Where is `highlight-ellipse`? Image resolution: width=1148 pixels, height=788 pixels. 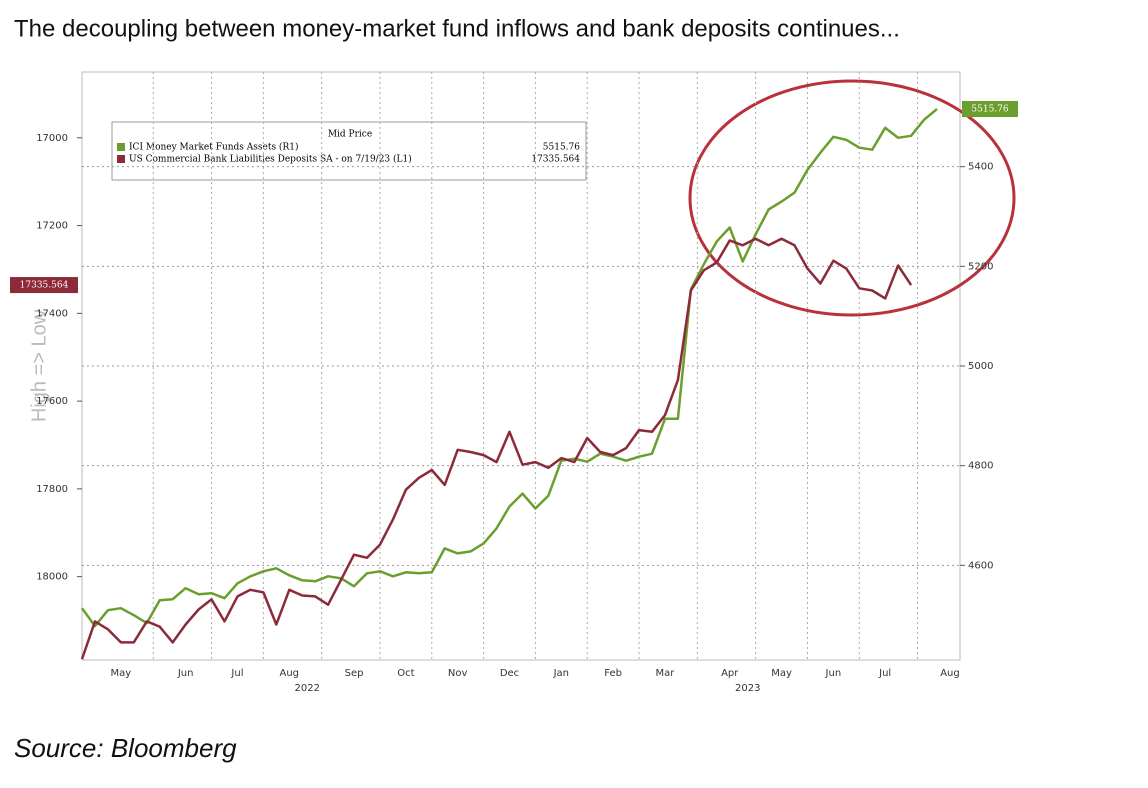 highlight-ellipse is located at coordinates (852, 198).